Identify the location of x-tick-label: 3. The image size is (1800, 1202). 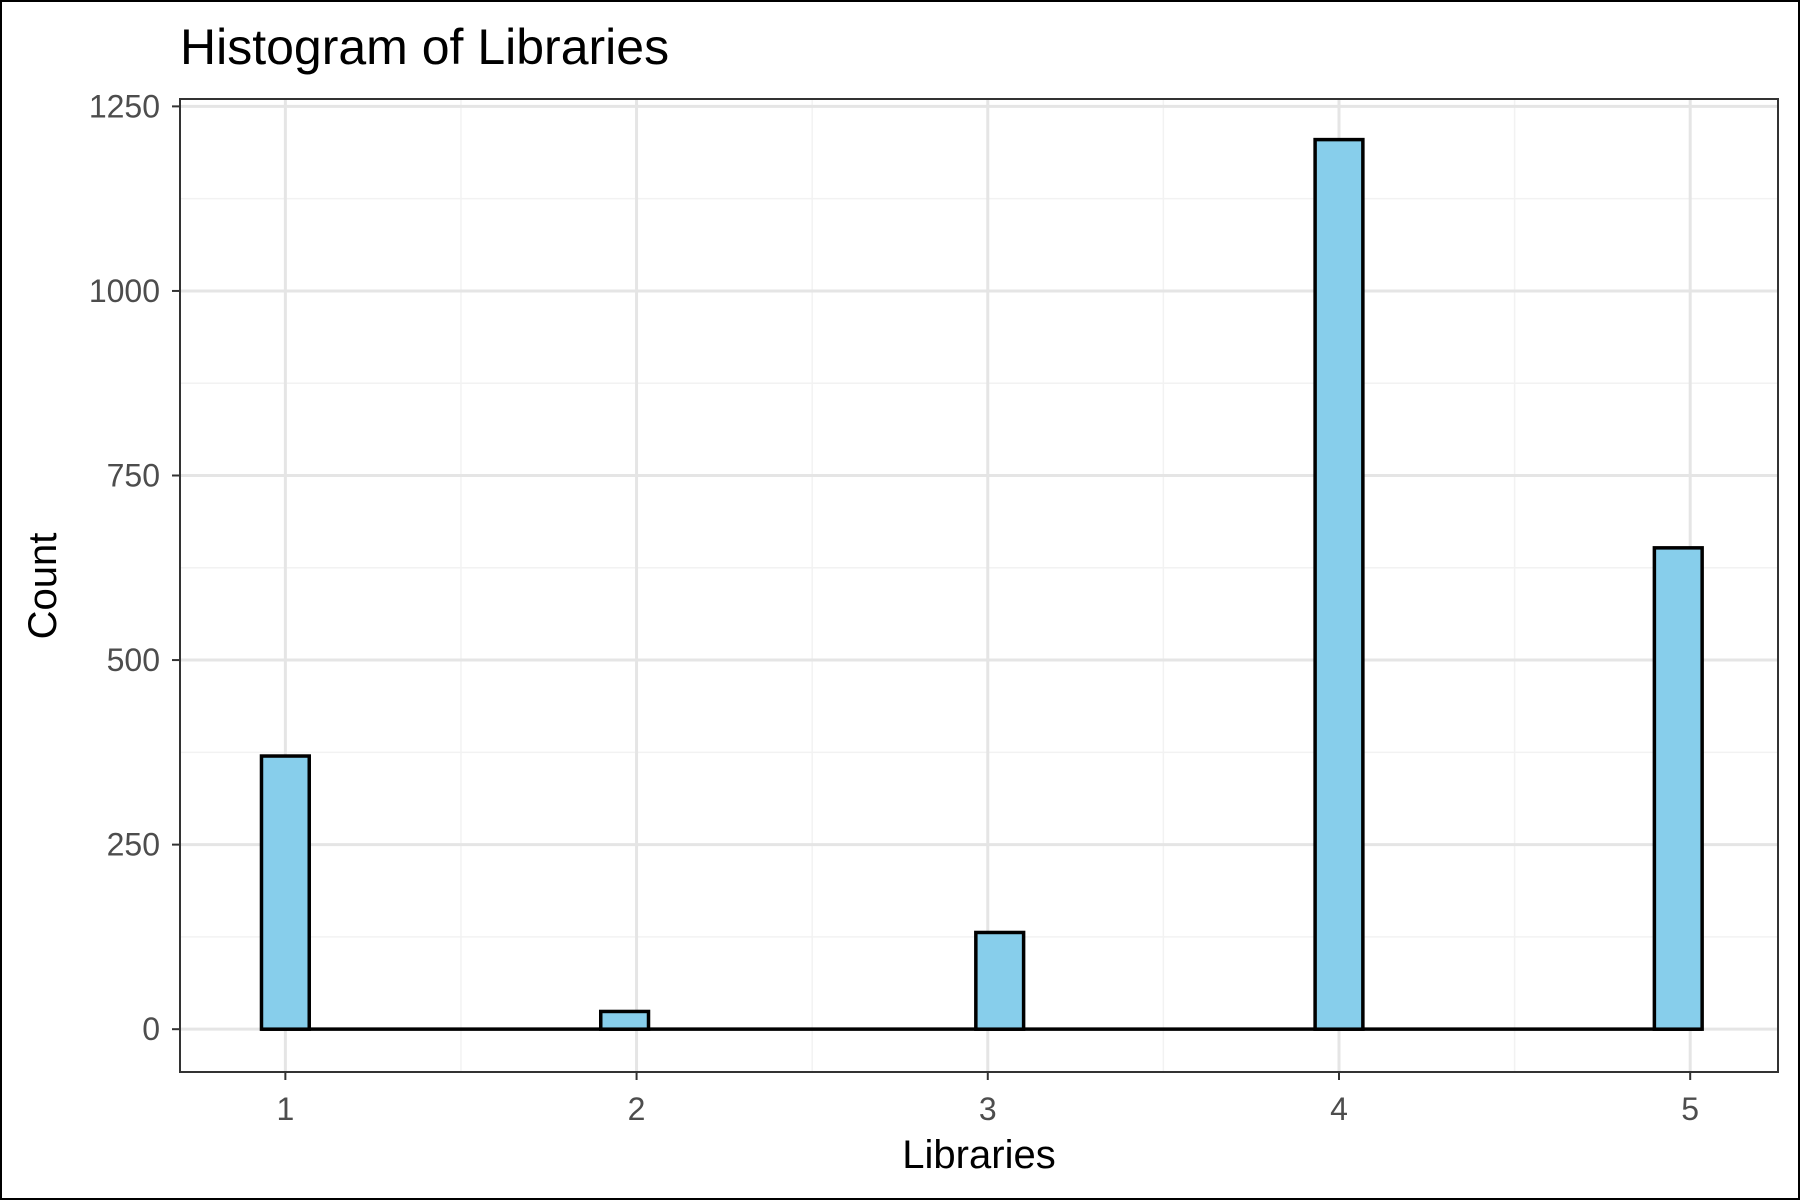
(988, 1109).